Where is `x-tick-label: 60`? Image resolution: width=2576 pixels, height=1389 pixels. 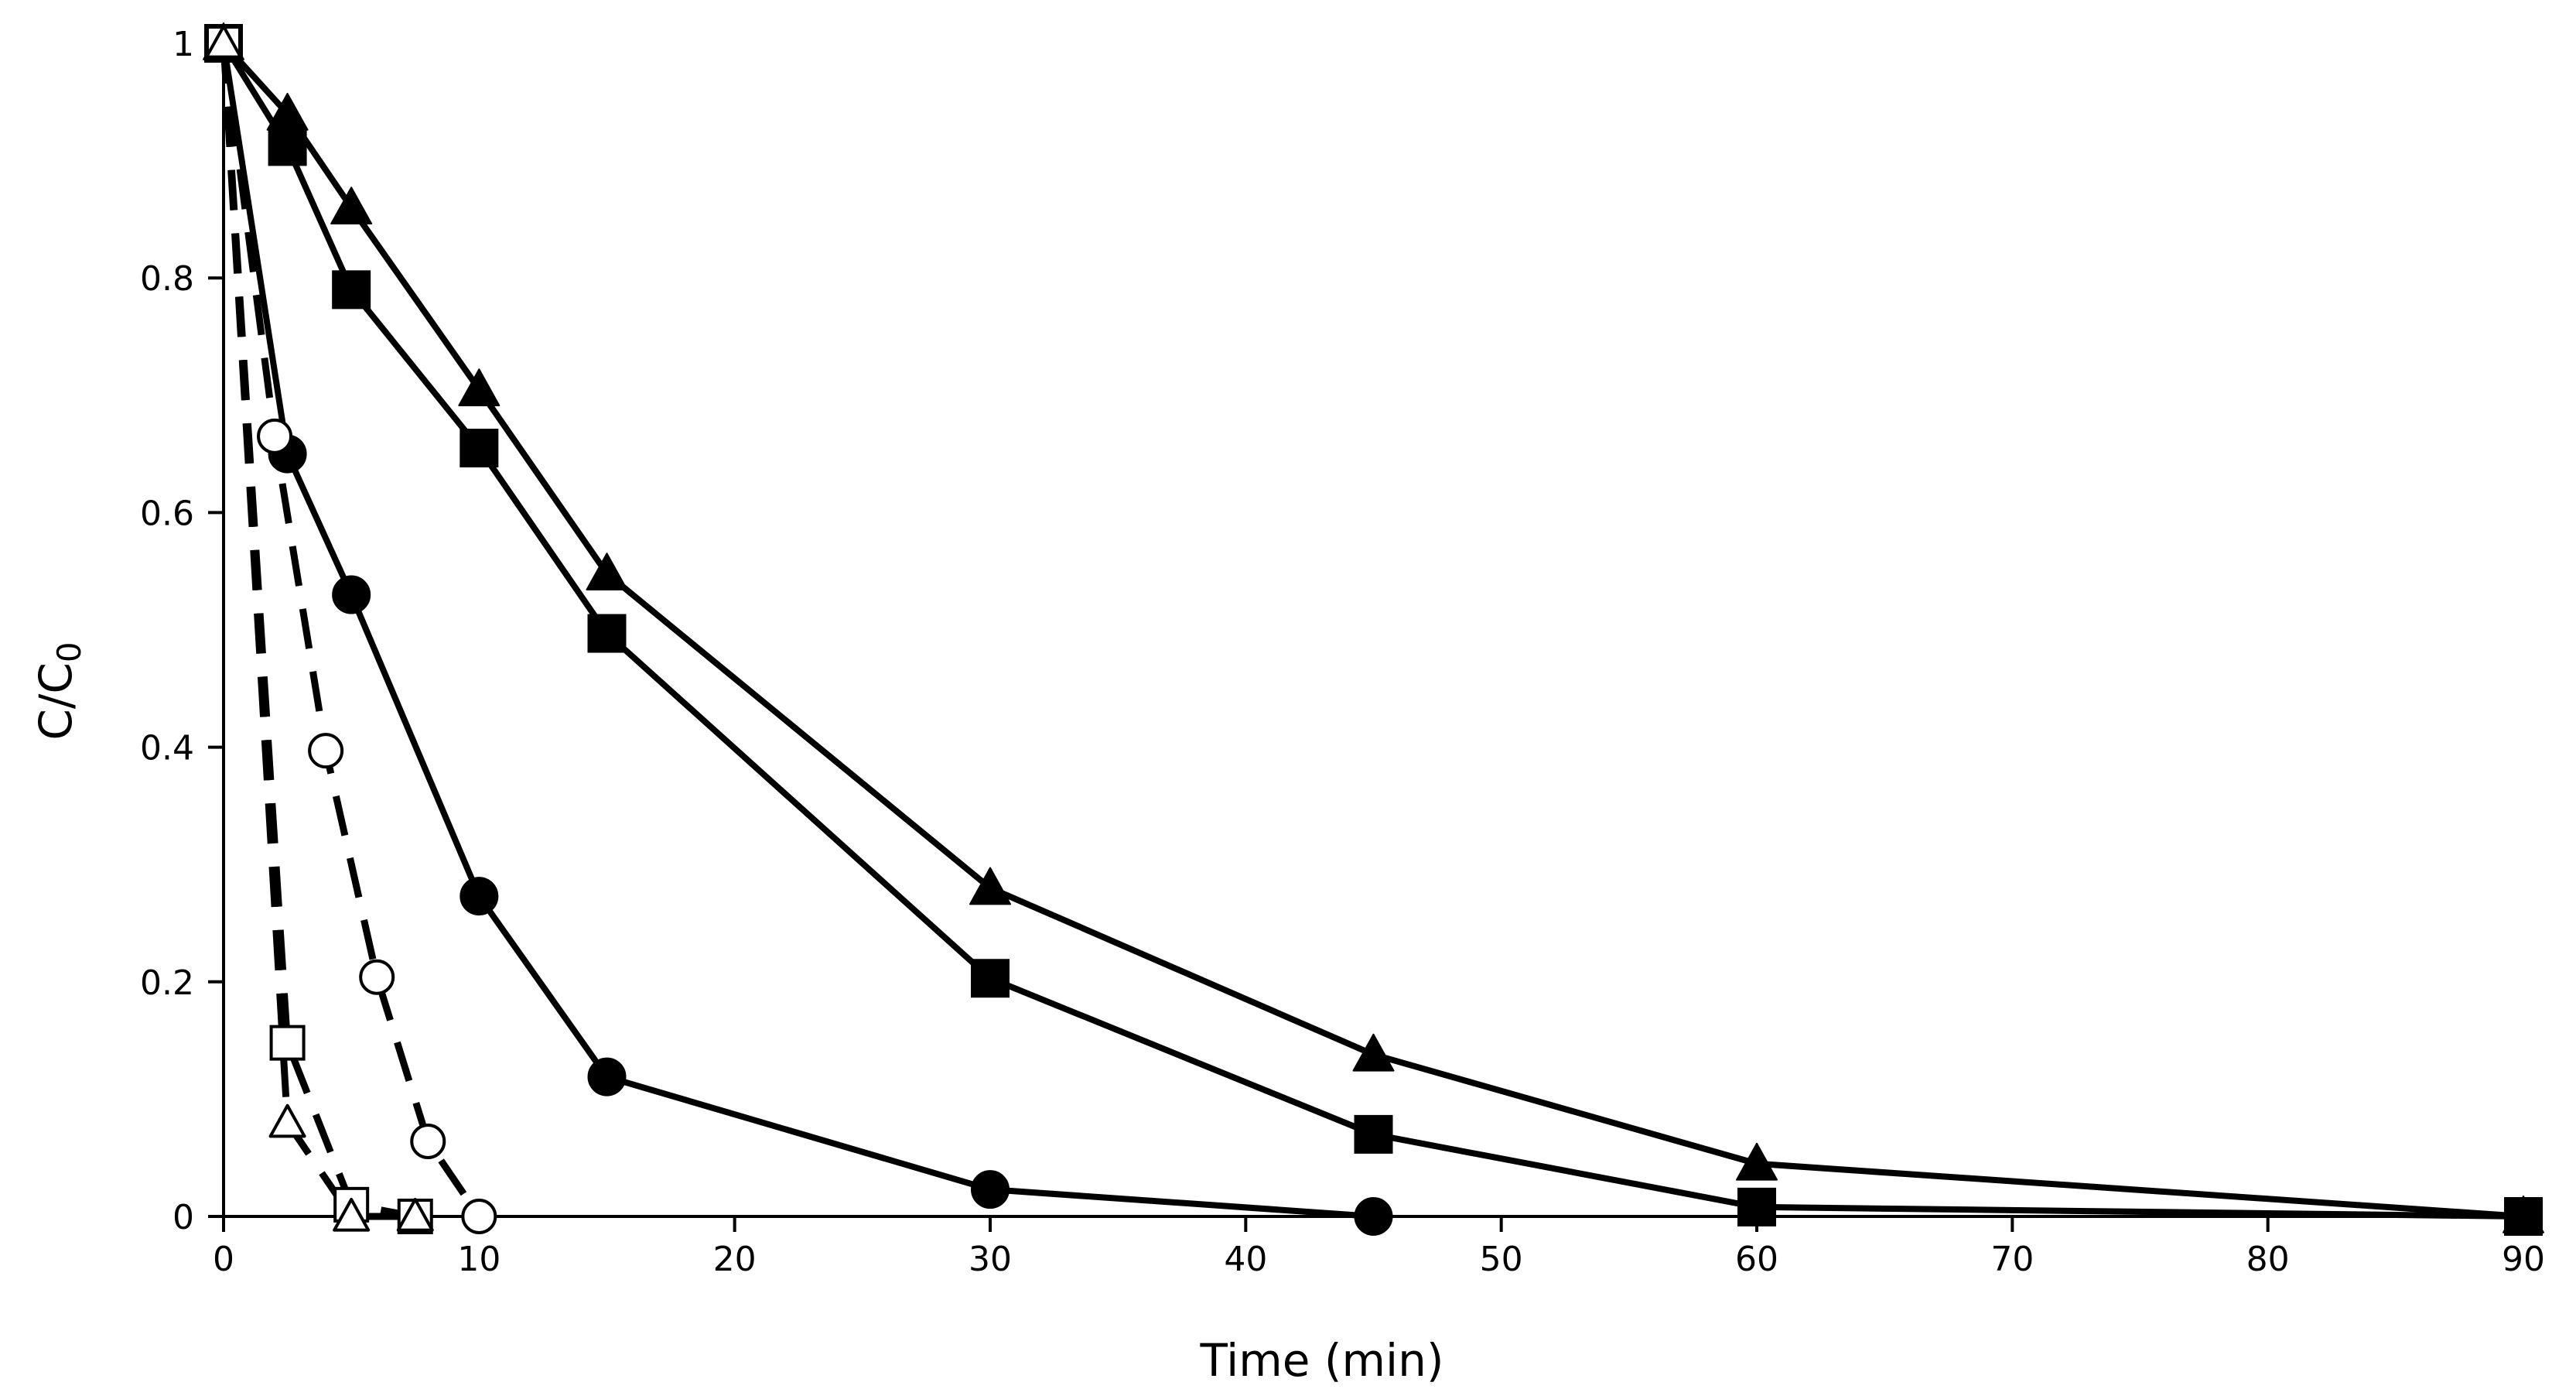 x-tick-label: 60 is located at coordinates (1756, 1259).